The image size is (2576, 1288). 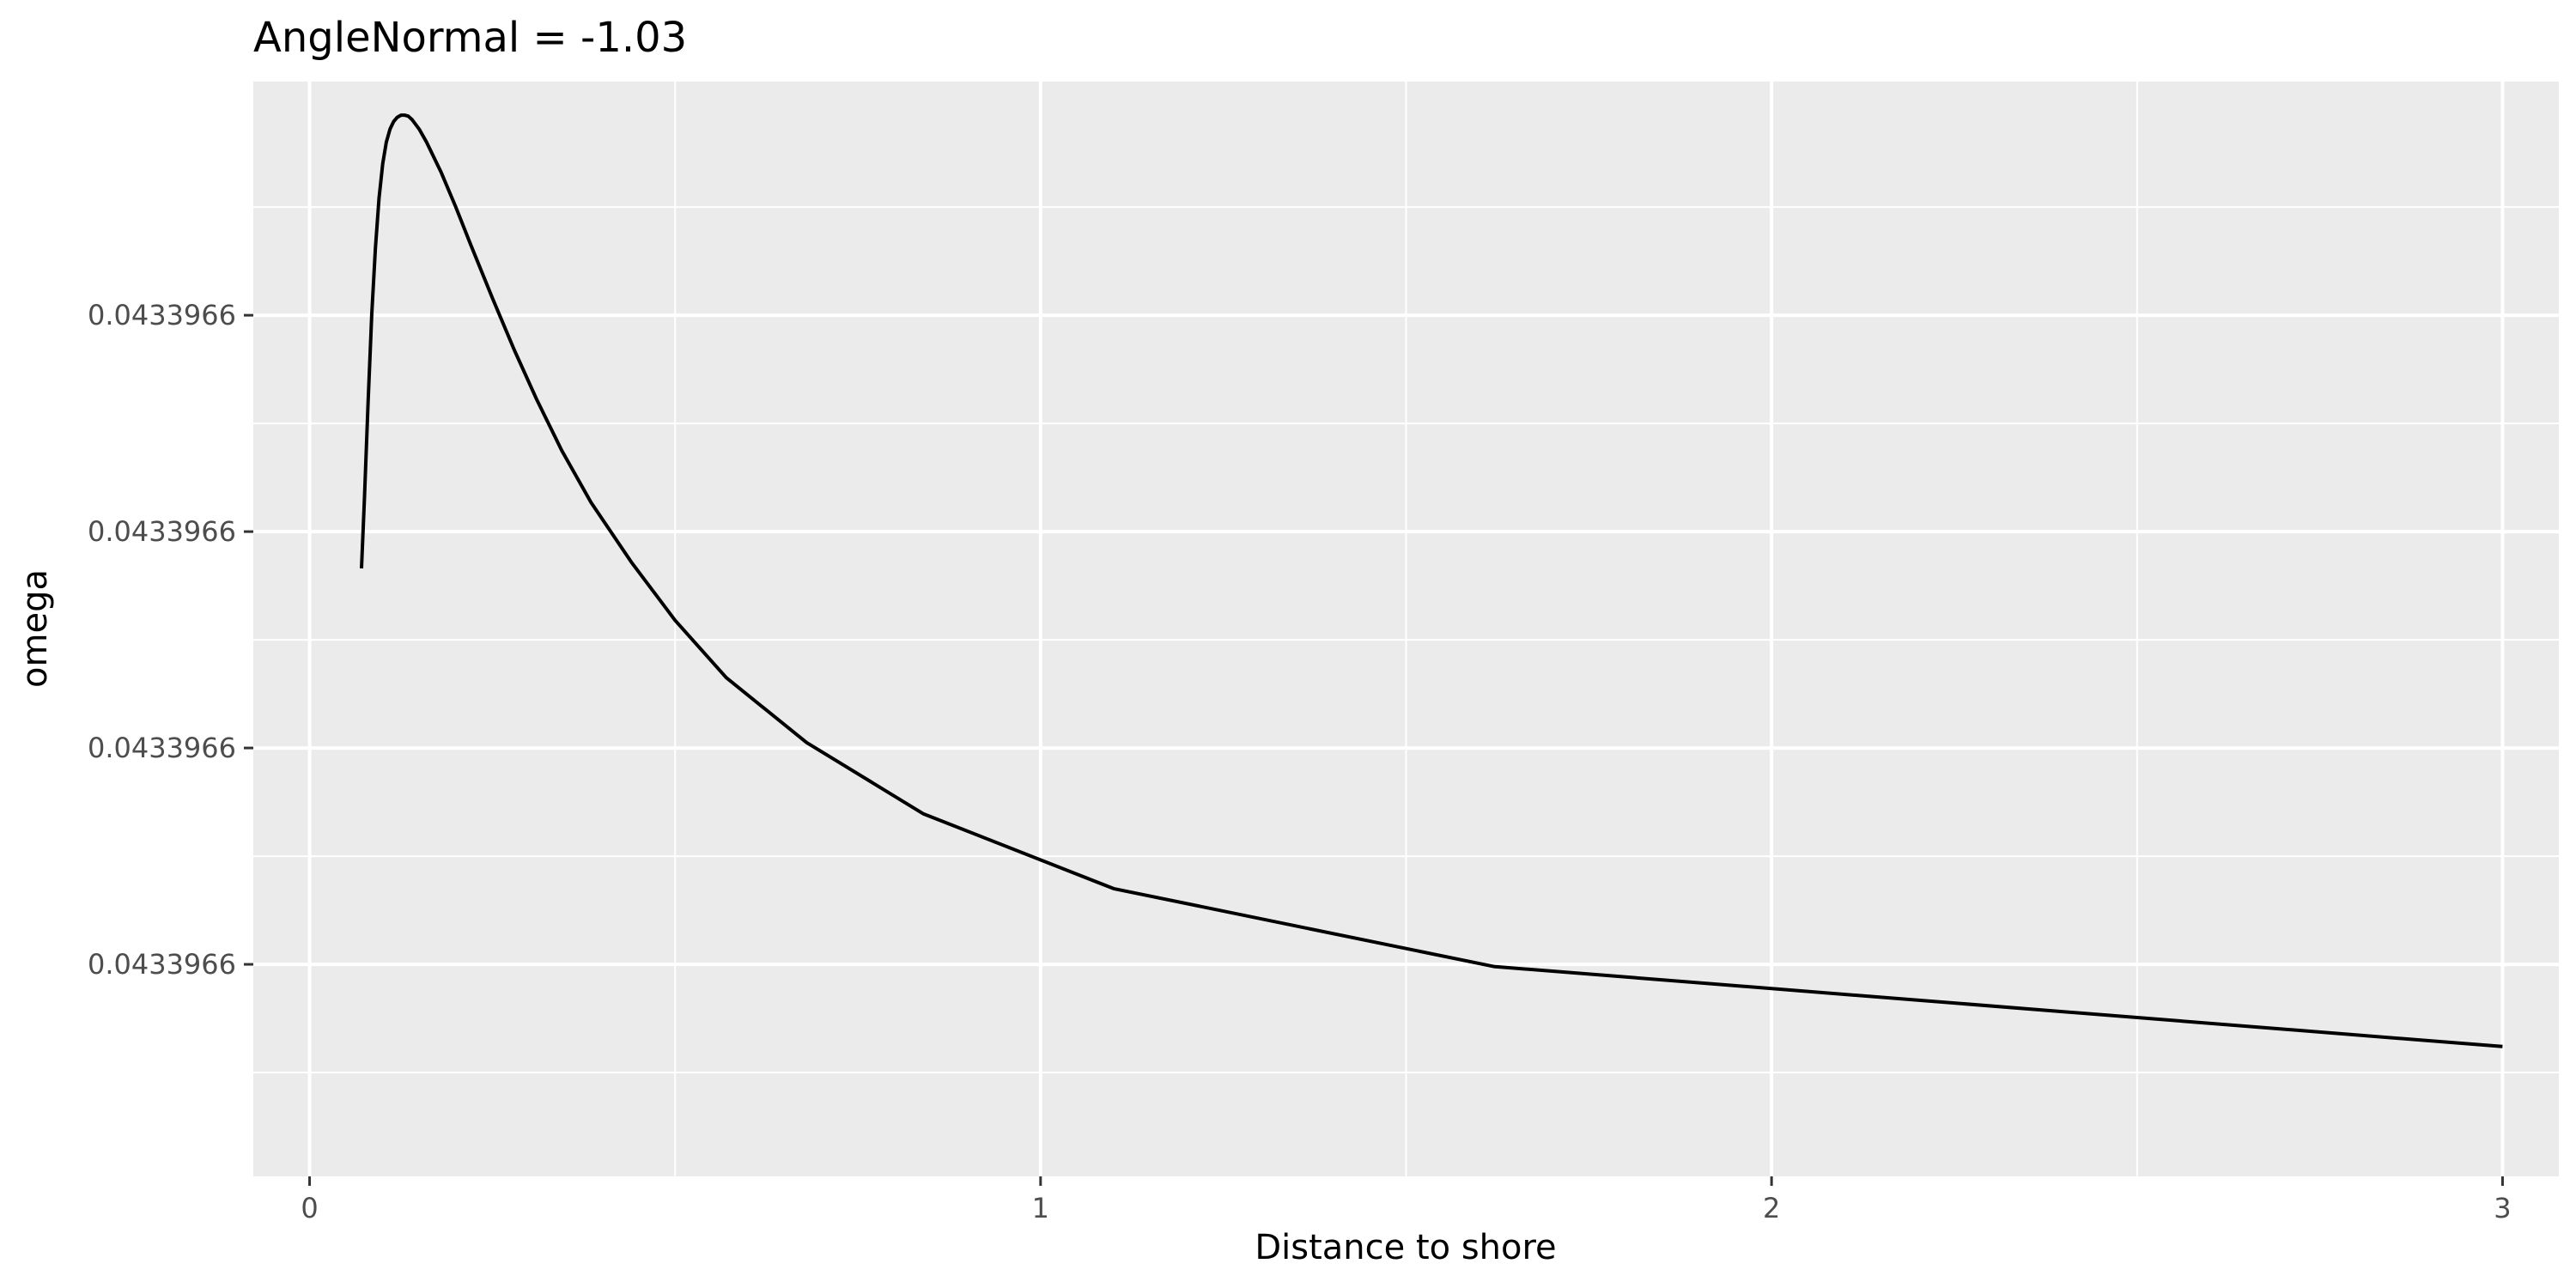 I want to click on x-tick-label: 0, so click(x=310, y=1208).